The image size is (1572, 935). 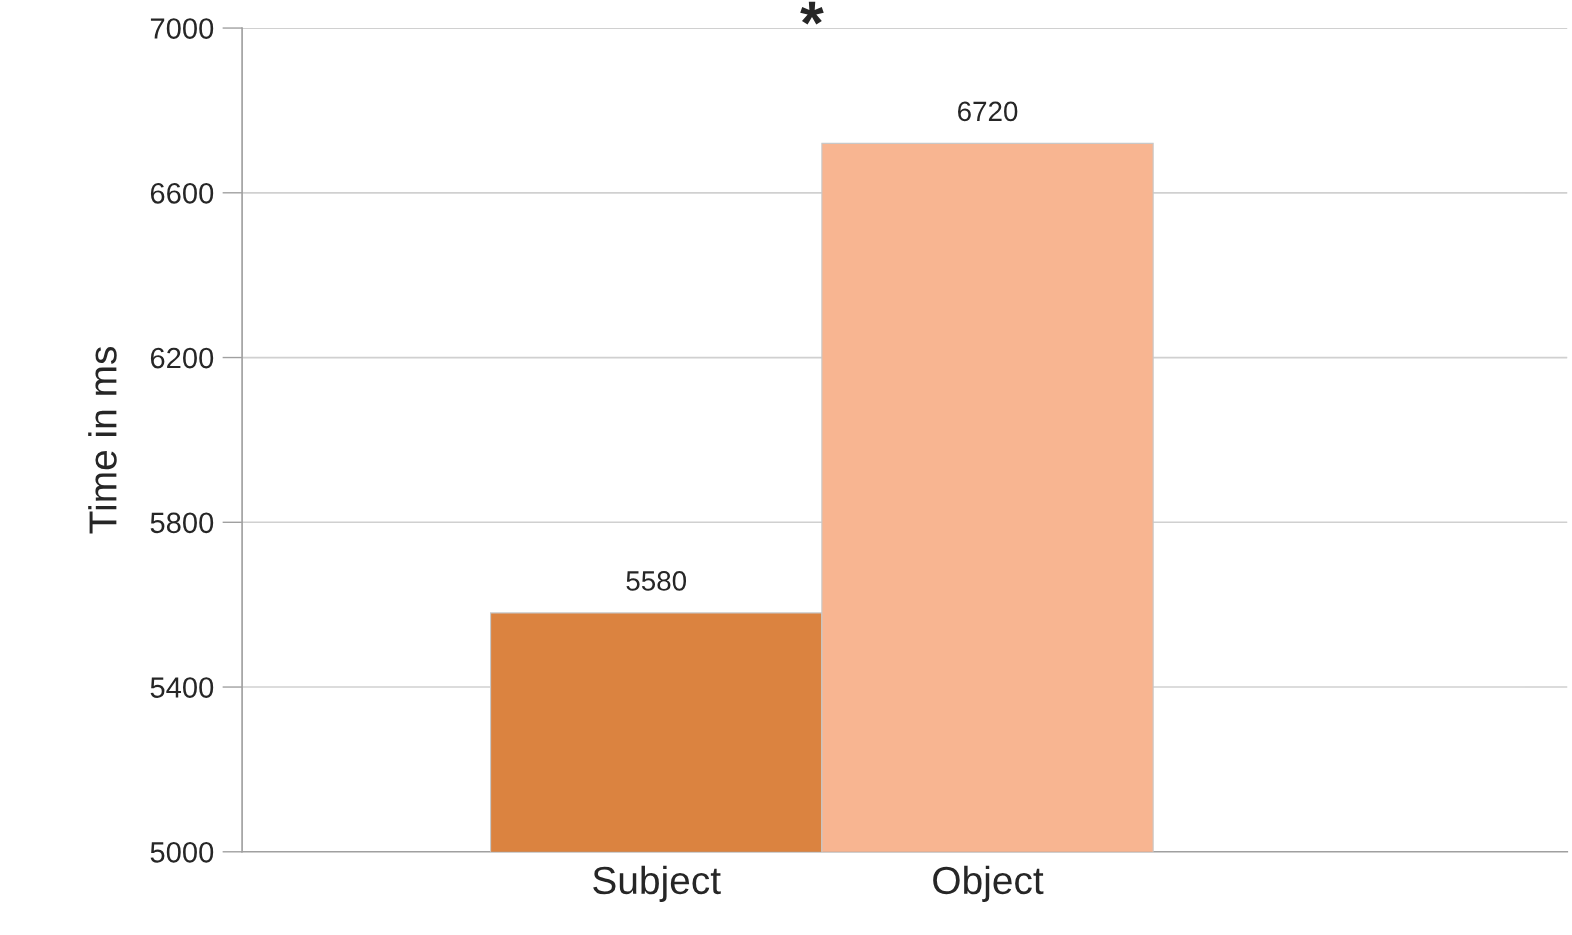 What do you see at coordinates (182, 193) in the screenshot?
I see `y-tick-label: 6600` at bounding box center [182, 193].